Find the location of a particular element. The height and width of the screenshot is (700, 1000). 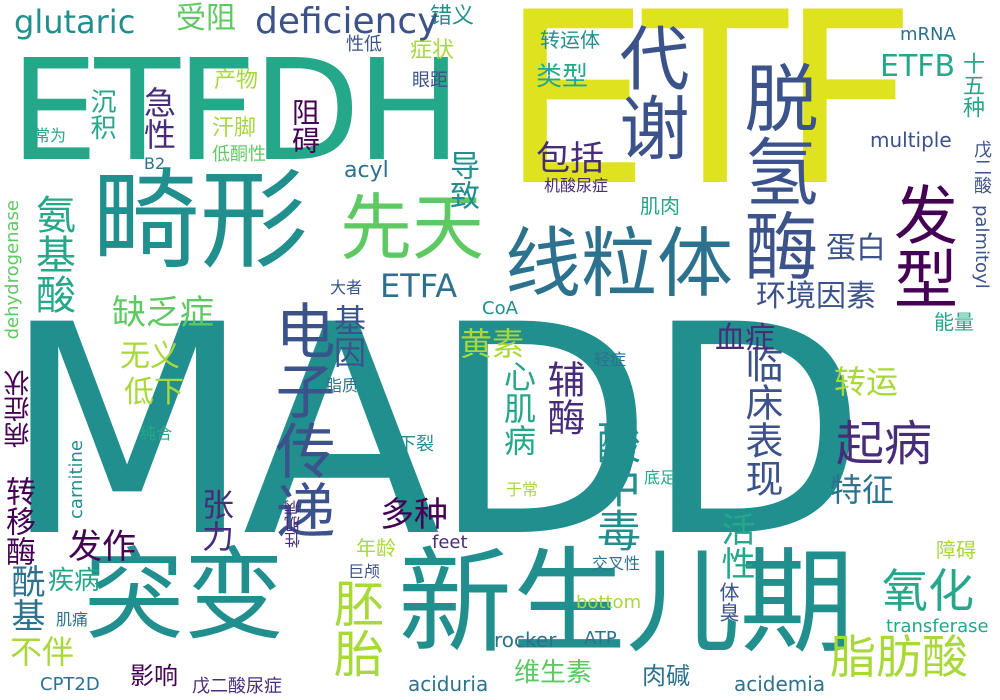

word-tuoqingmei: 脱氢酶 is located at coordinates (775, 171).